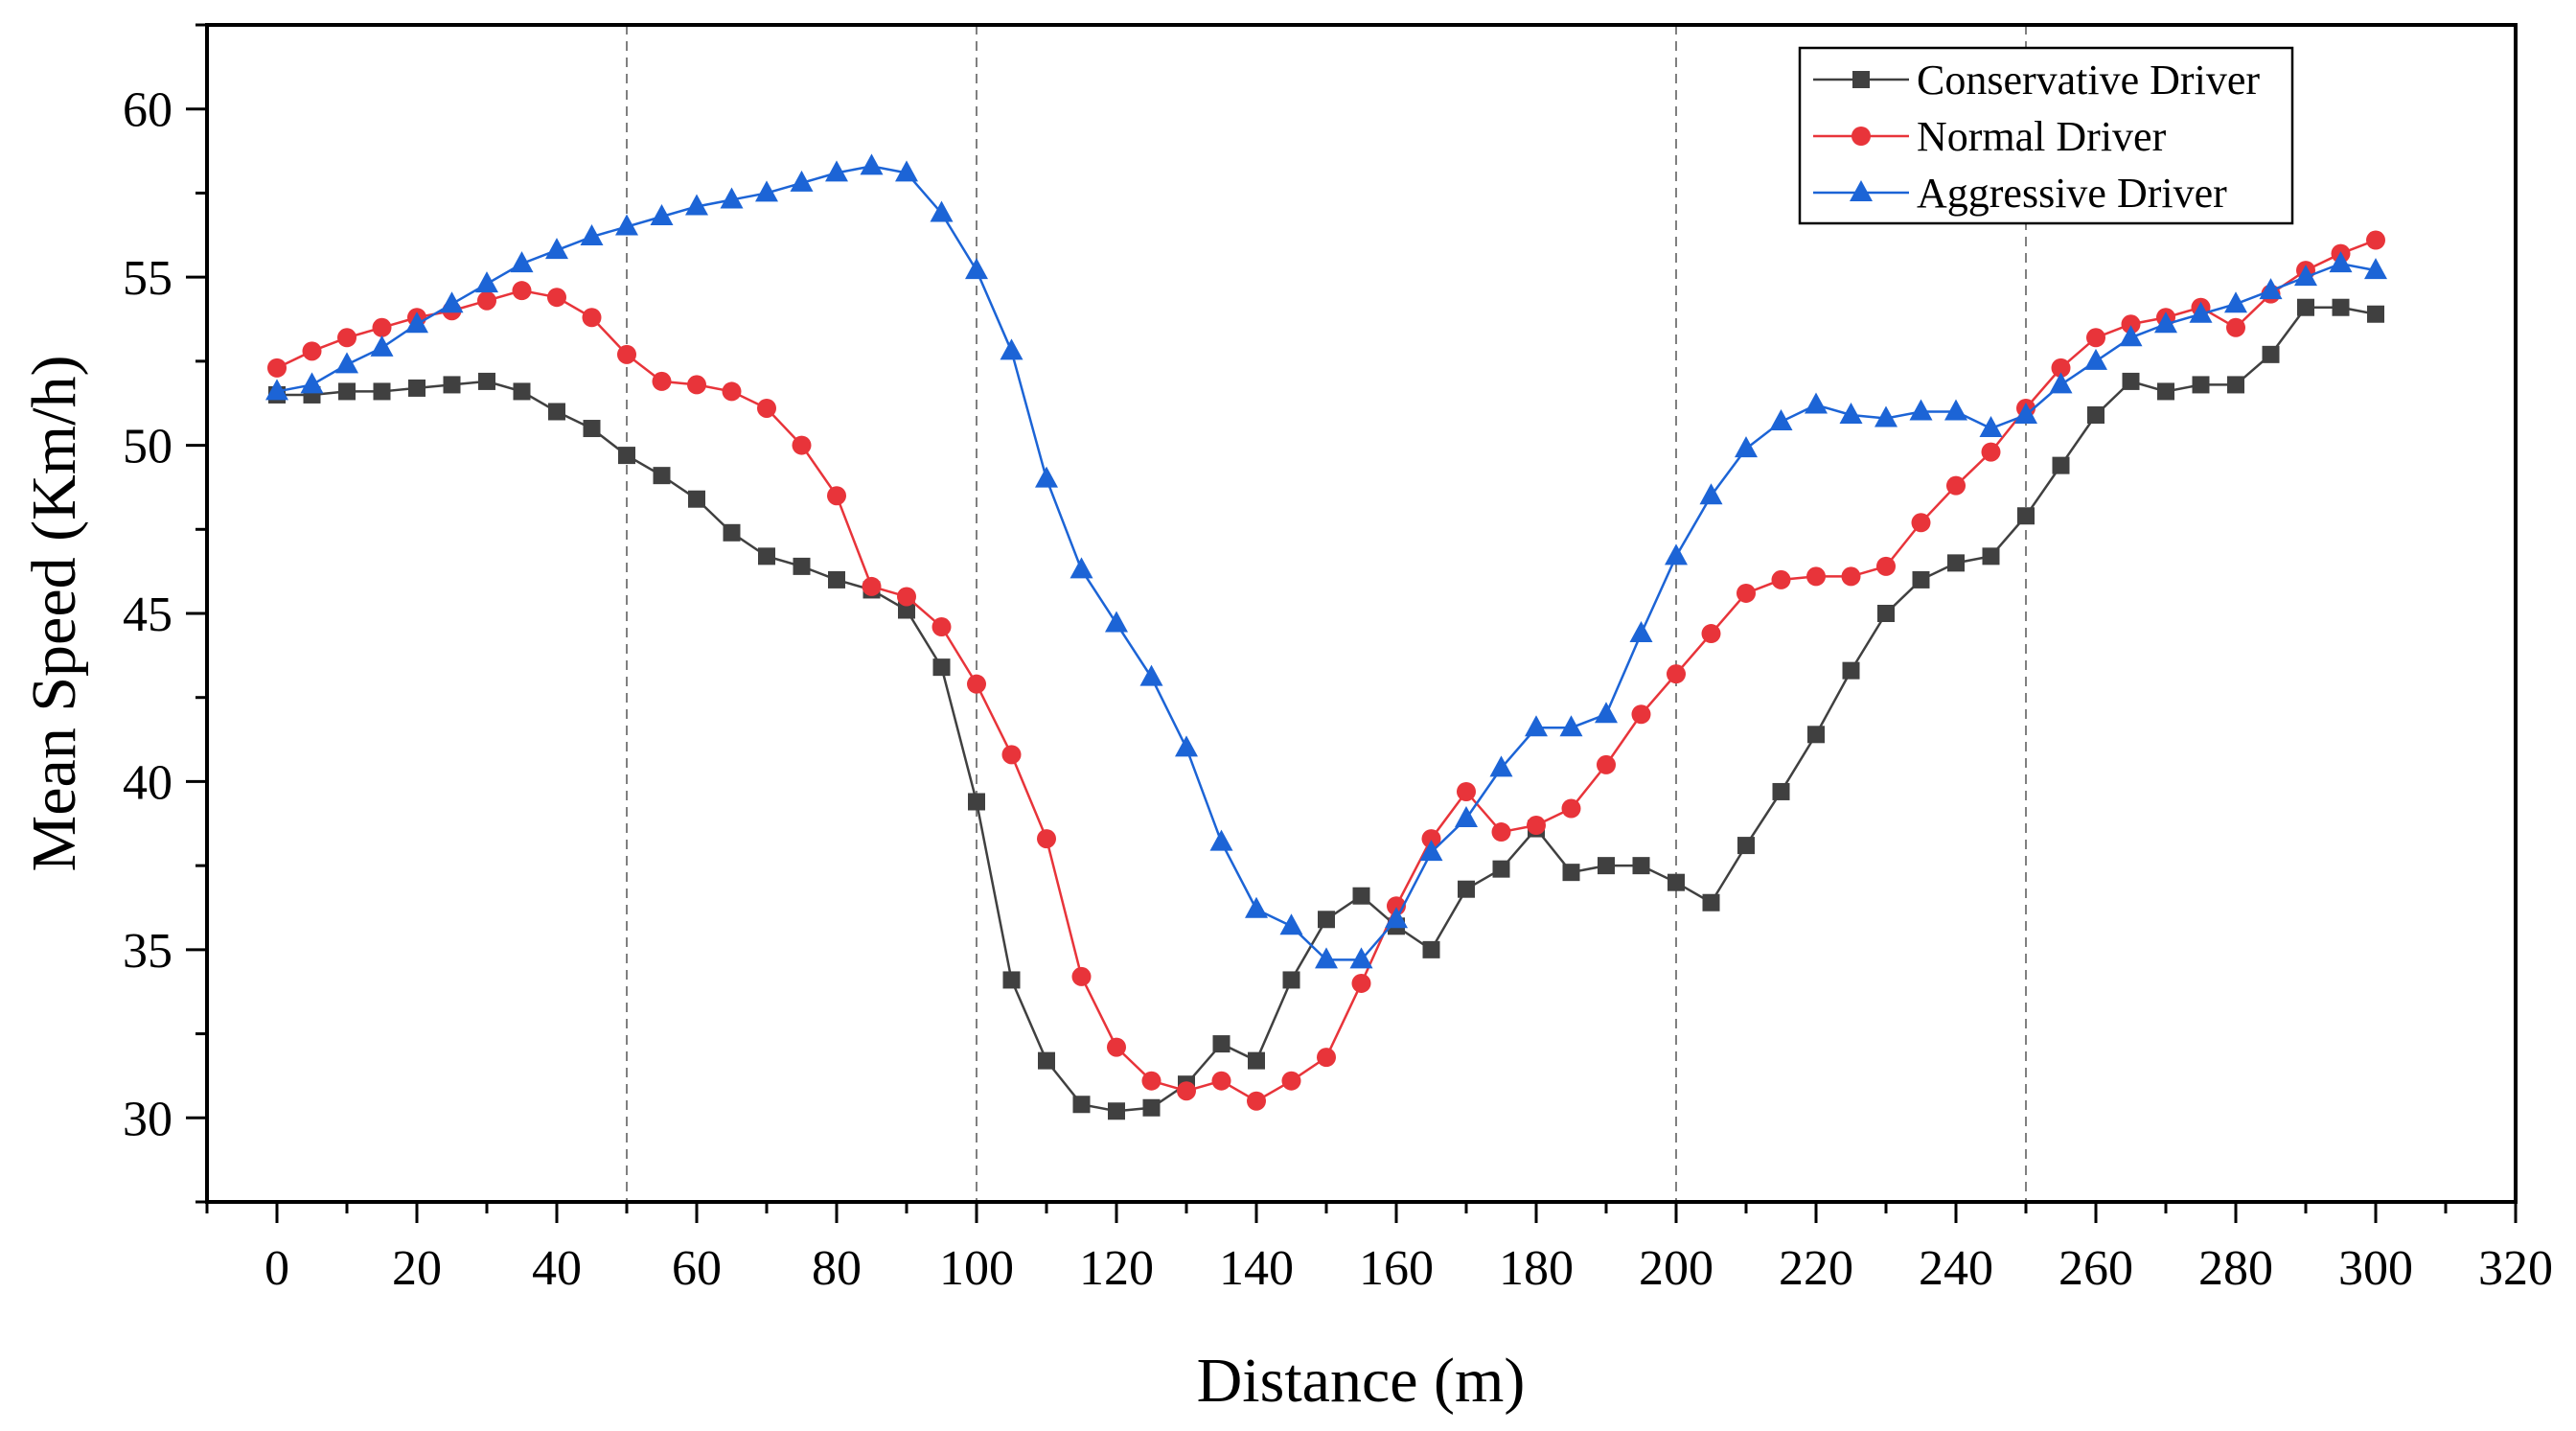  What do you see at coordinates (147, 782) in the screenshot?
I see `y-tick-label: 40` at bounding box center [147, 782].